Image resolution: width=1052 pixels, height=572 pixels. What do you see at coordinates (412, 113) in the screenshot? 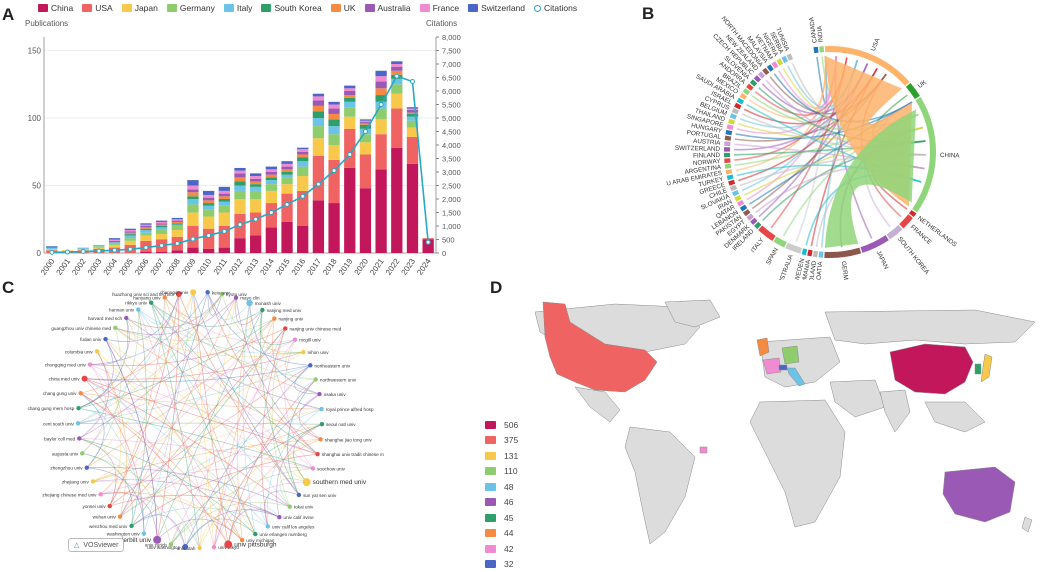
I see `bar-uk-2023` at bounding box center [412, 113].